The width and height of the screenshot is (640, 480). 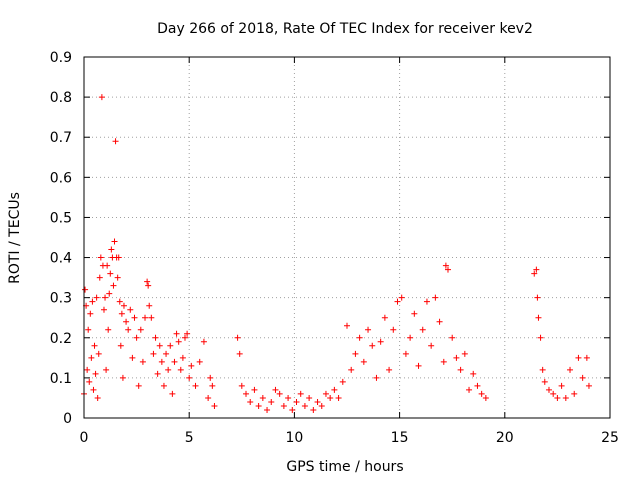 What do you see at coordinates (61, 58) in the screenshot?
I see `y-tick-label: 0.9` at bounding box center [61, 58].